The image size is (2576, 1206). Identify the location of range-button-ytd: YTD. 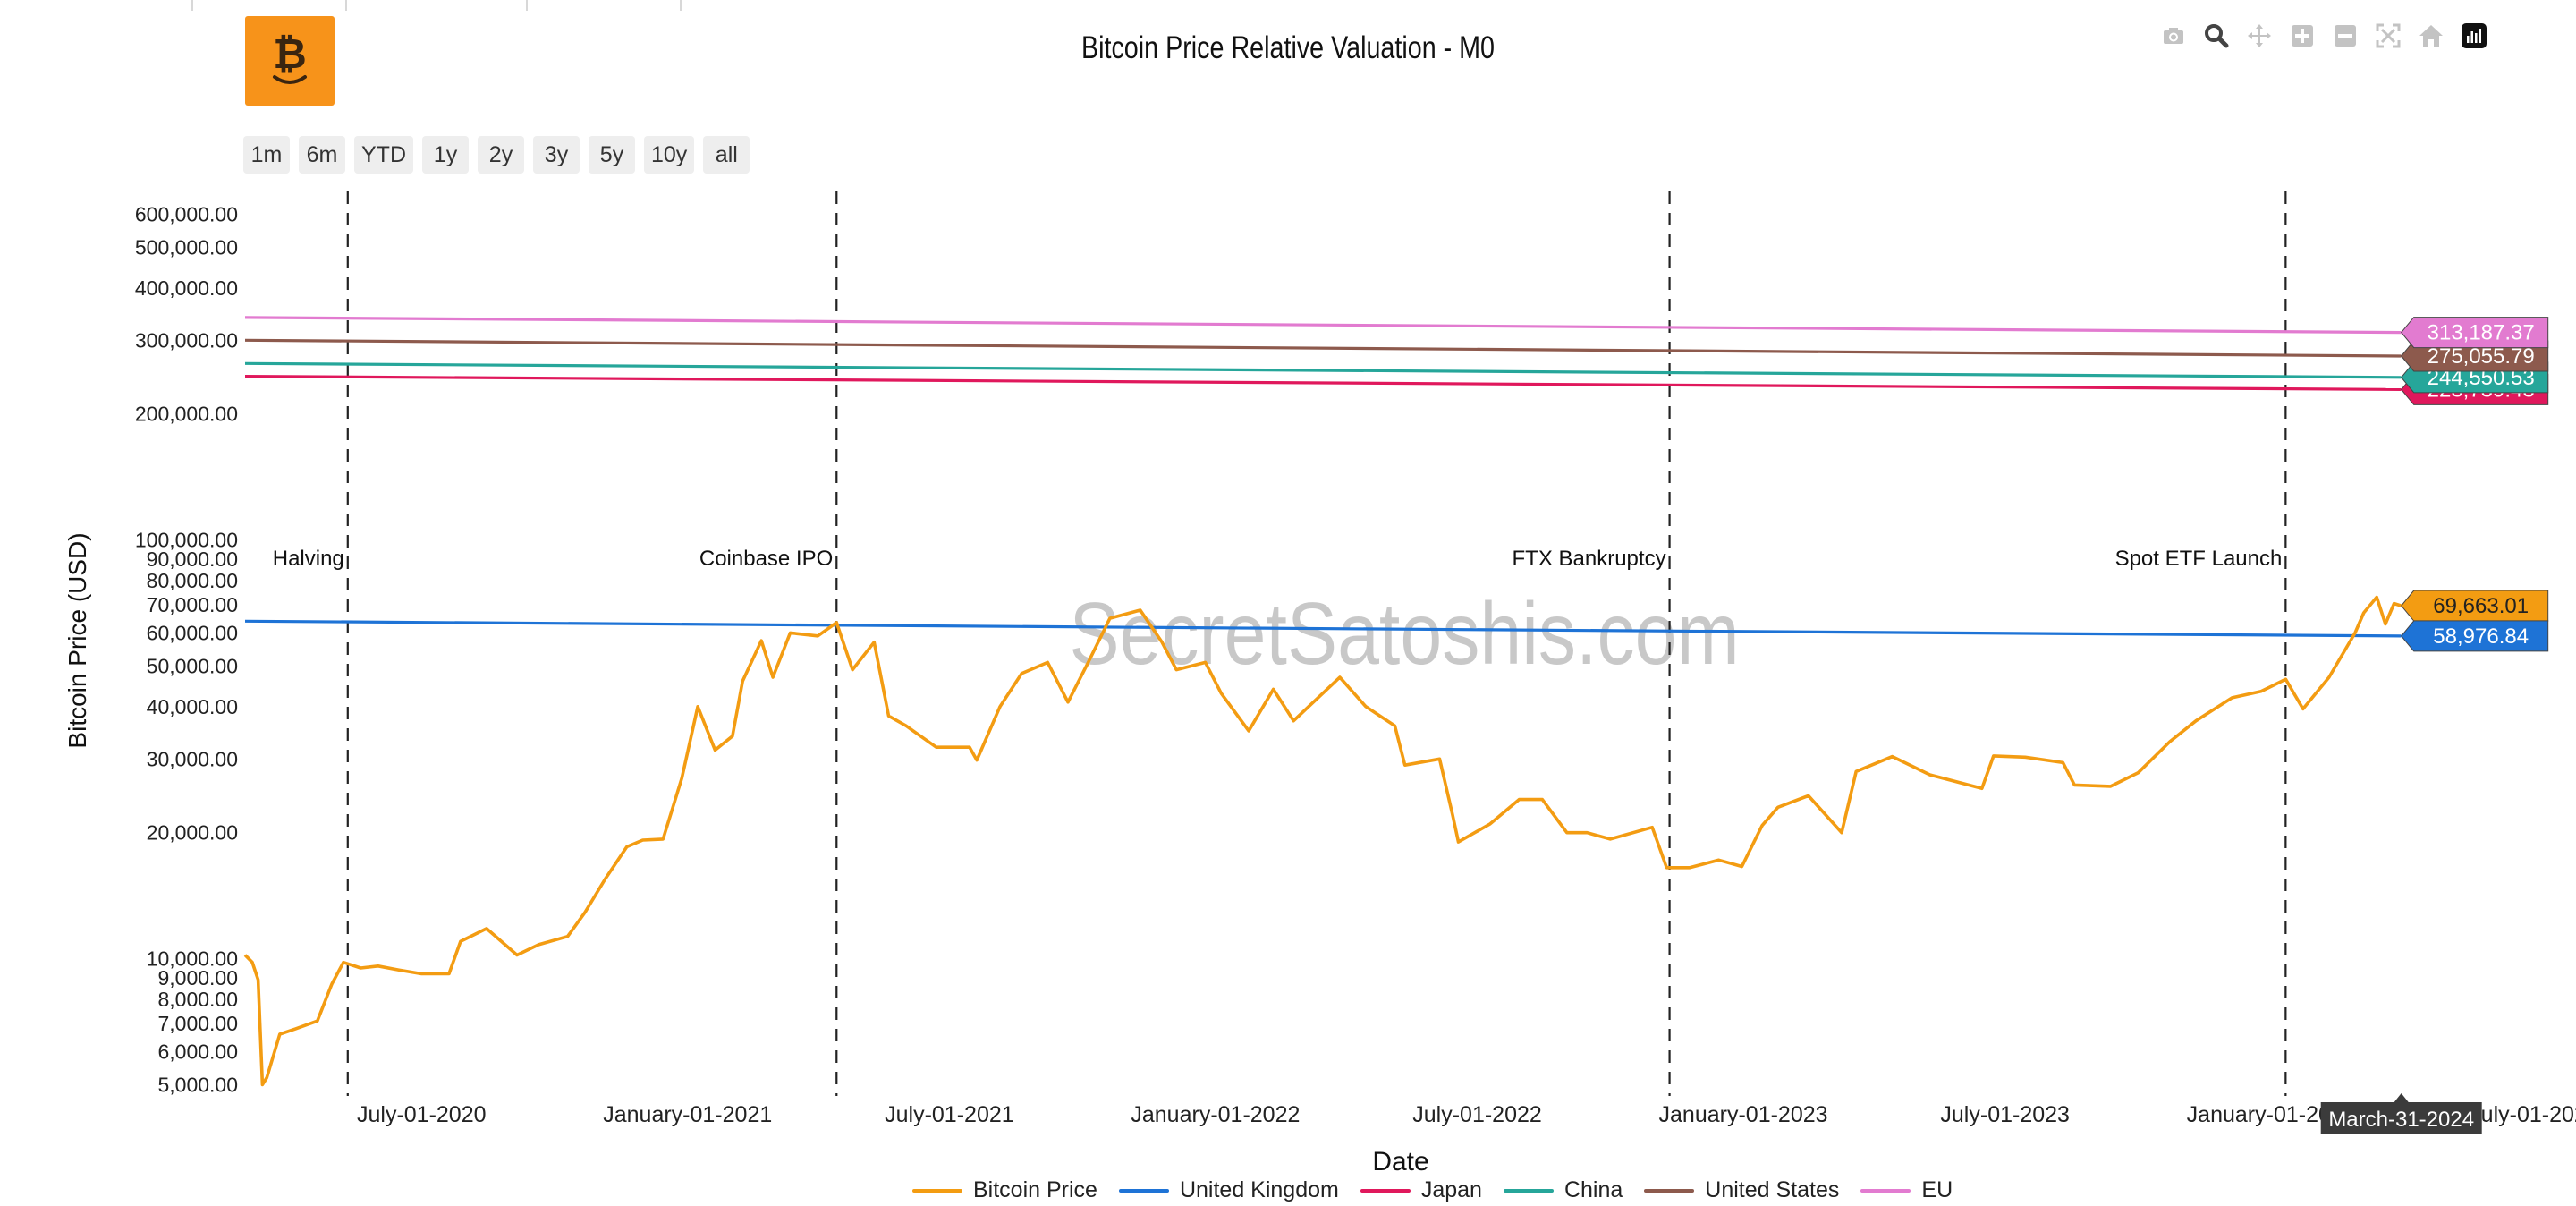
(383, 155).